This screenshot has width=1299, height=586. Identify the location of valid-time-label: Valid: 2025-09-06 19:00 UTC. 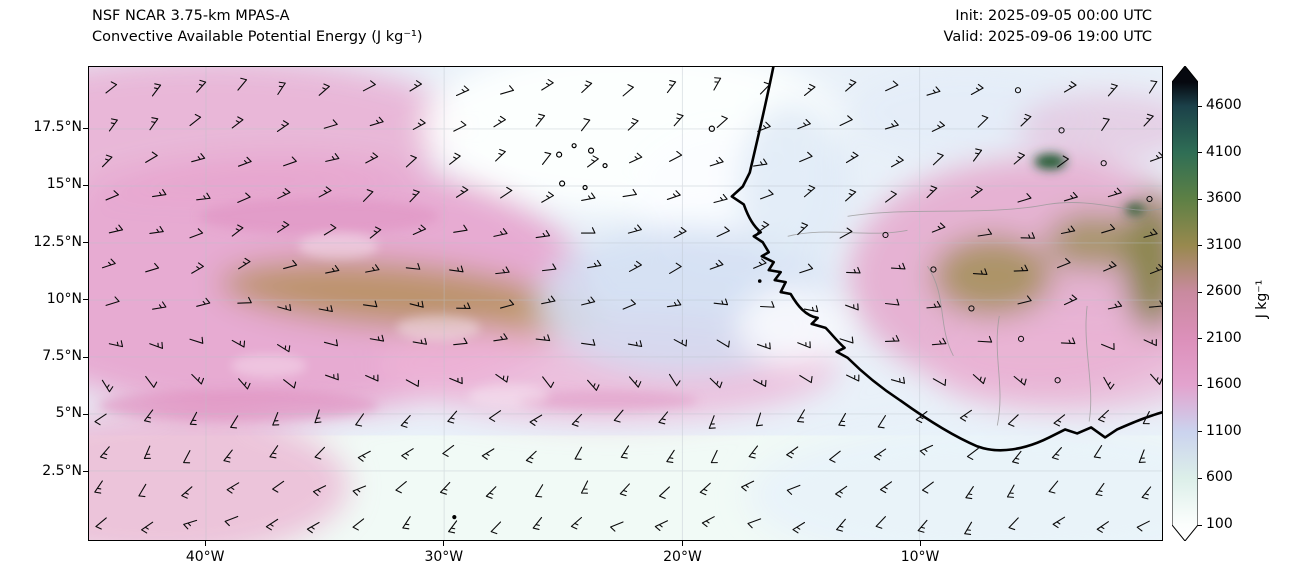
(1047, 37).